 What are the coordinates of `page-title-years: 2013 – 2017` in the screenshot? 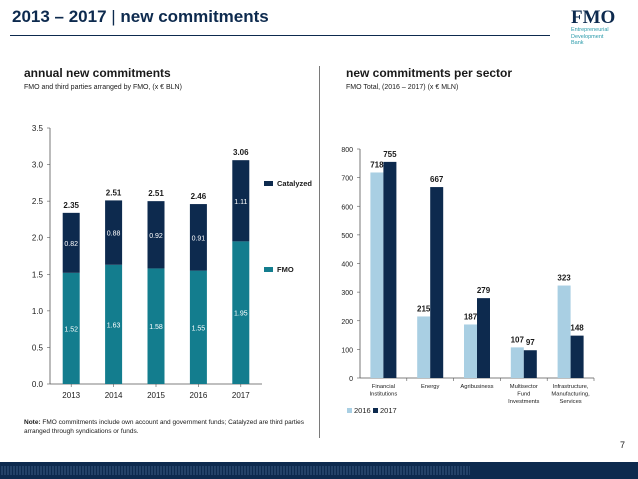 It's located at (59, 16).